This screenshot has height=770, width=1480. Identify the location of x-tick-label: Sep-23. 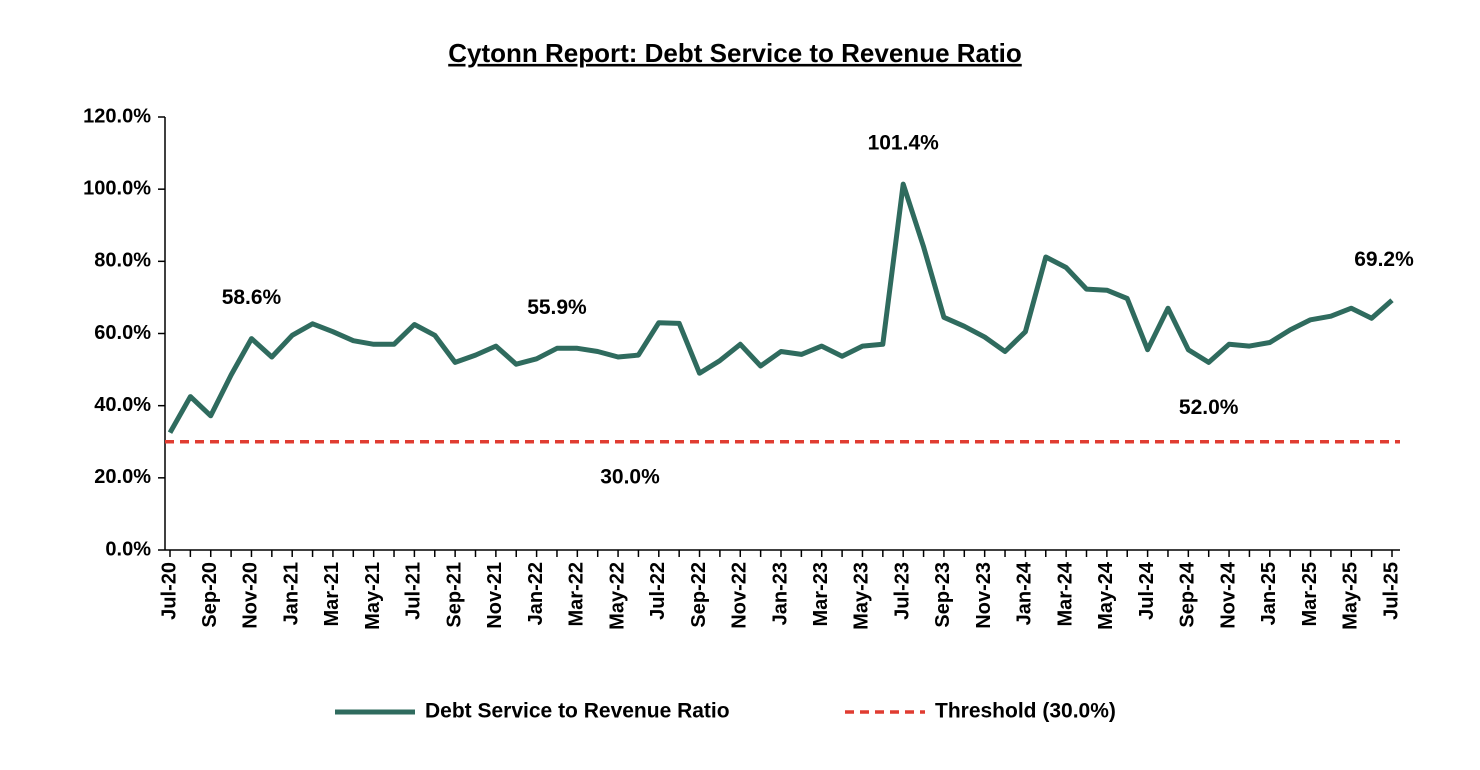
(943, 595).